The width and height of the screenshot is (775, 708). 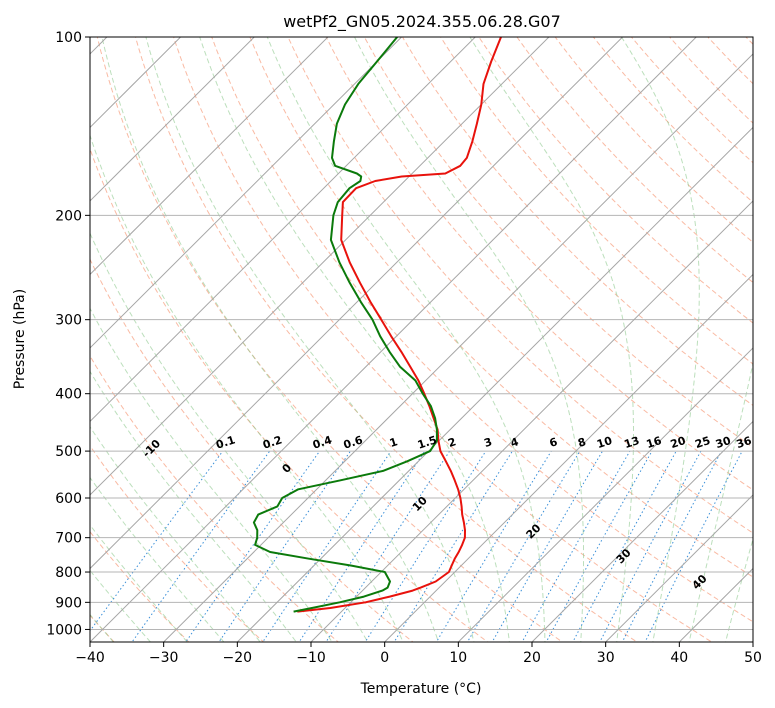 I want to click on mixing-ratio-label: 25, so click(x=702, y=442).